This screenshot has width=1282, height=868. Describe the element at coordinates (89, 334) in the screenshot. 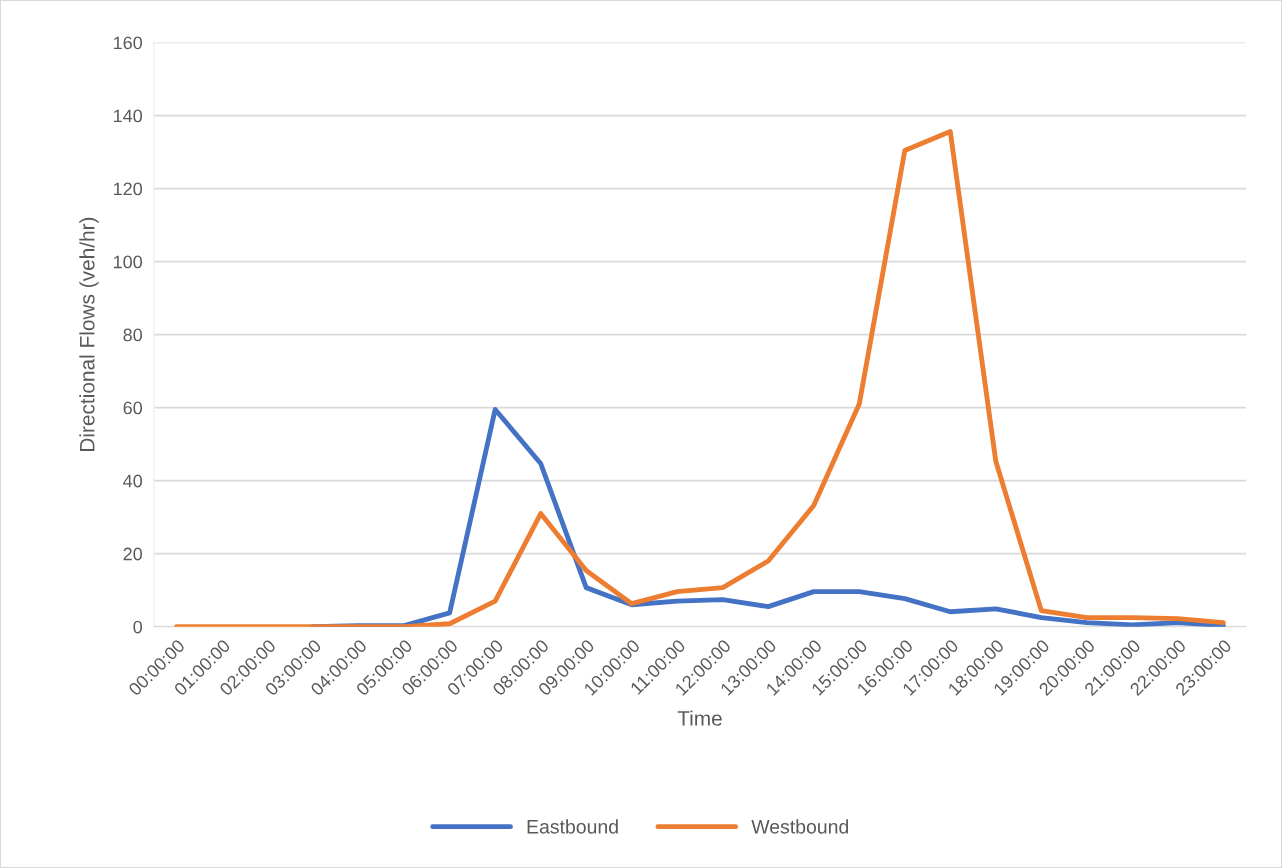

I see `y-axis-title: Directional Flows (veh/hr)` at that location.